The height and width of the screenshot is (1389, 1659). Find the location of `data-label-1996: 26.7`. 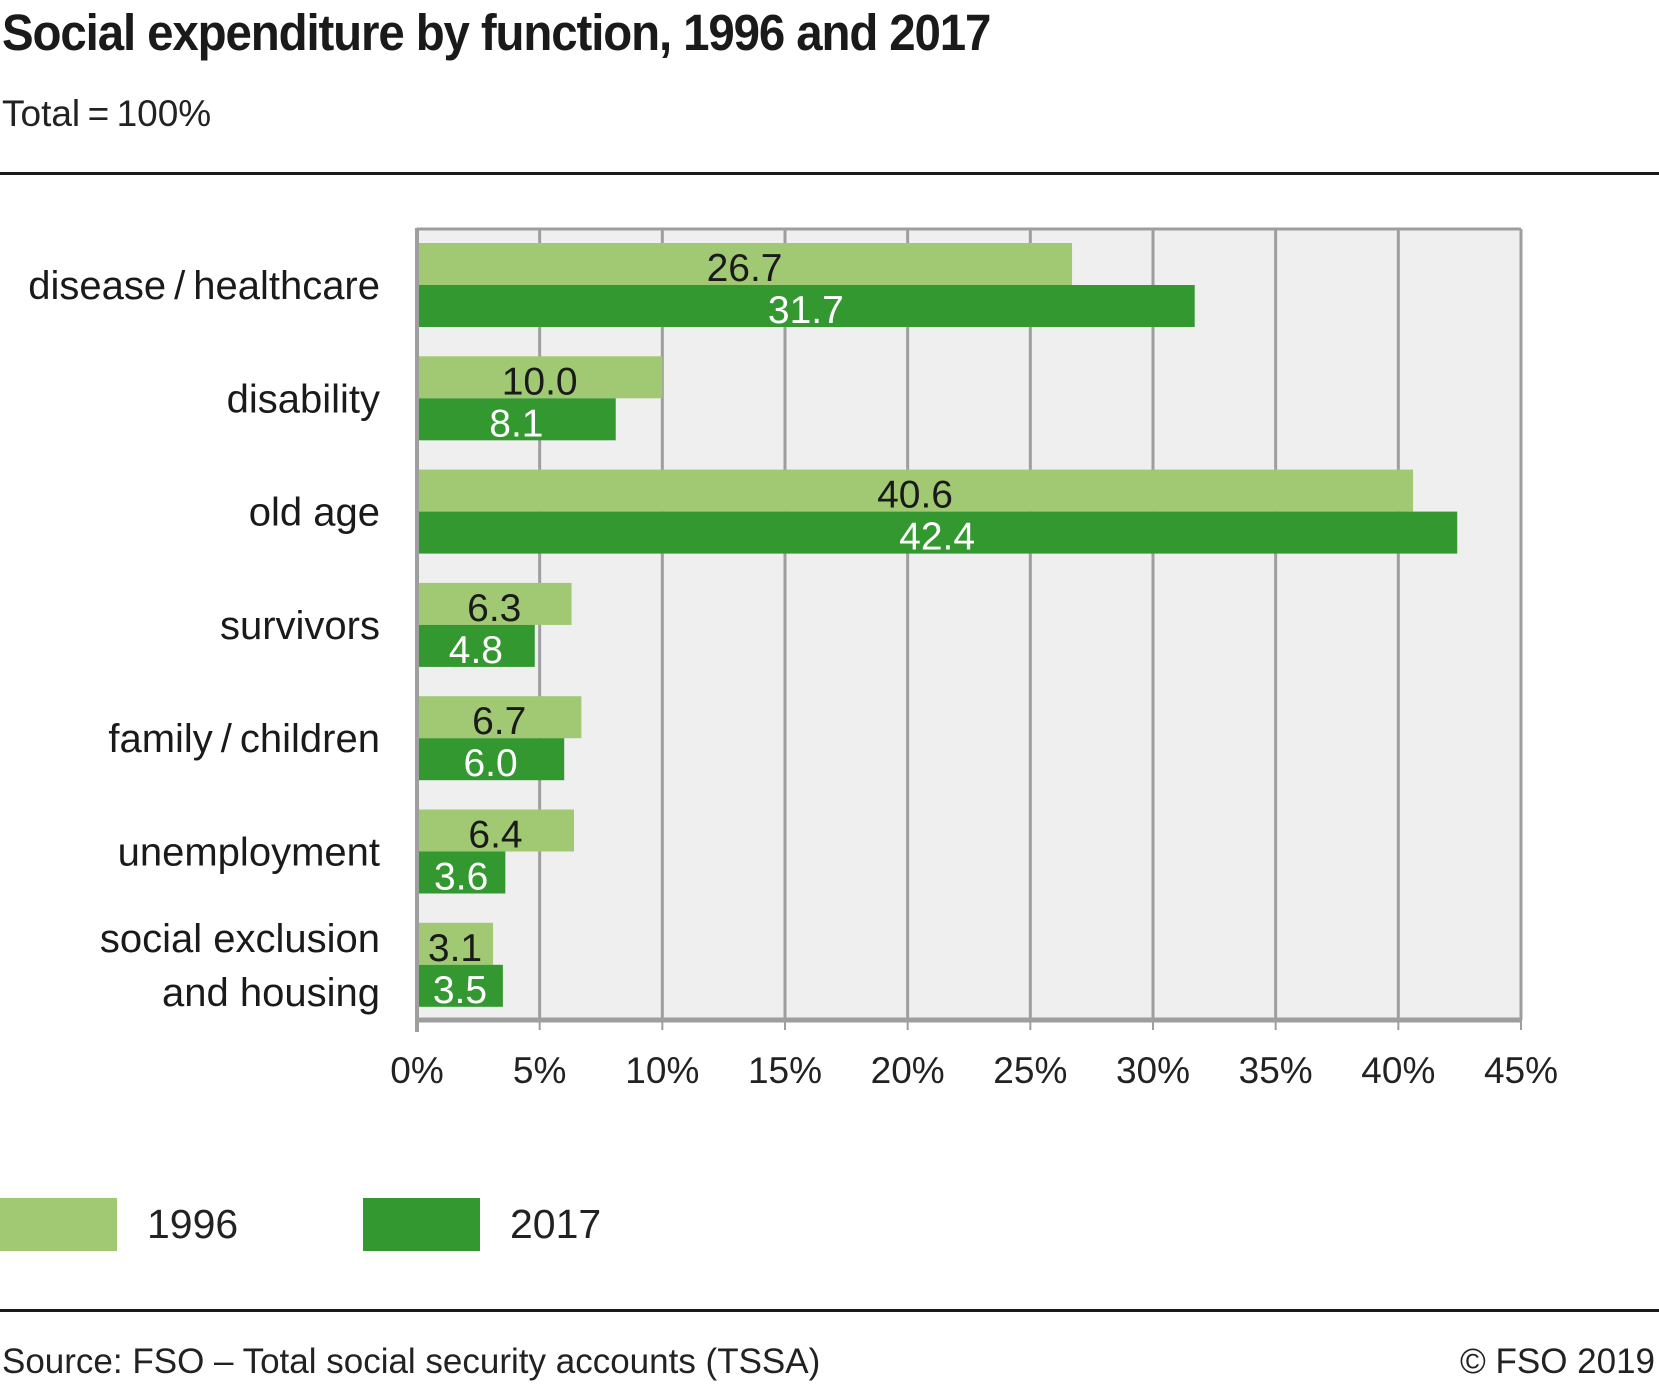

data-label-1996: 26.7 is located at coordinates (745, 268).